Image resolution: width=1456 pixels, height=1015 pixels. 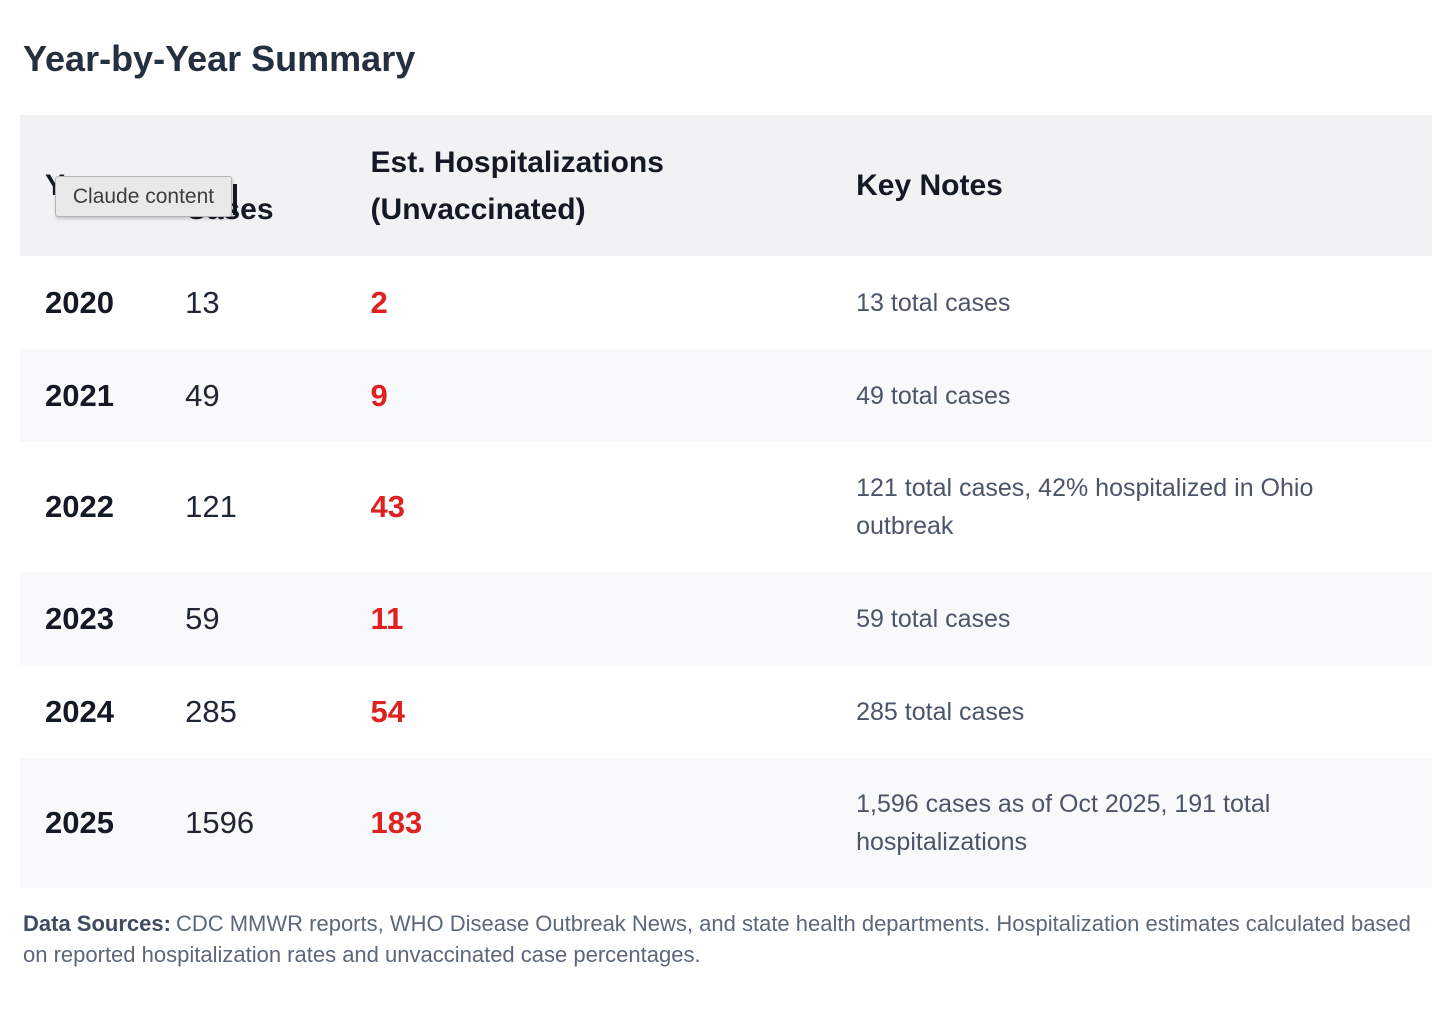 What do you see at coordinates (79, 618) in the screenshot?
I see `year-cell: 2023` at bounding box center [79, 618].